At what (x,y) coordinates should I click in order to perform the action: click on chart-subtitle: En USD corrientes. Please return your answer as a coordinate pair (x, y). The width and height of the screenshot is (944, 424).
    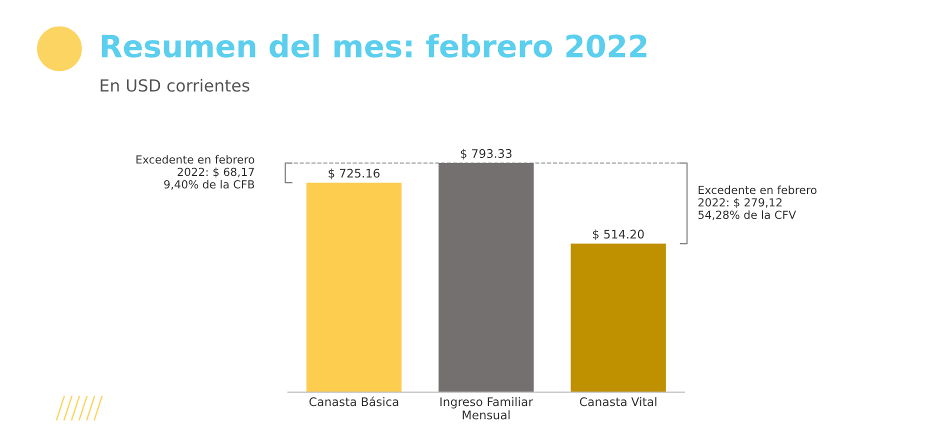
    Looking at the image, I should click on (175, 85).